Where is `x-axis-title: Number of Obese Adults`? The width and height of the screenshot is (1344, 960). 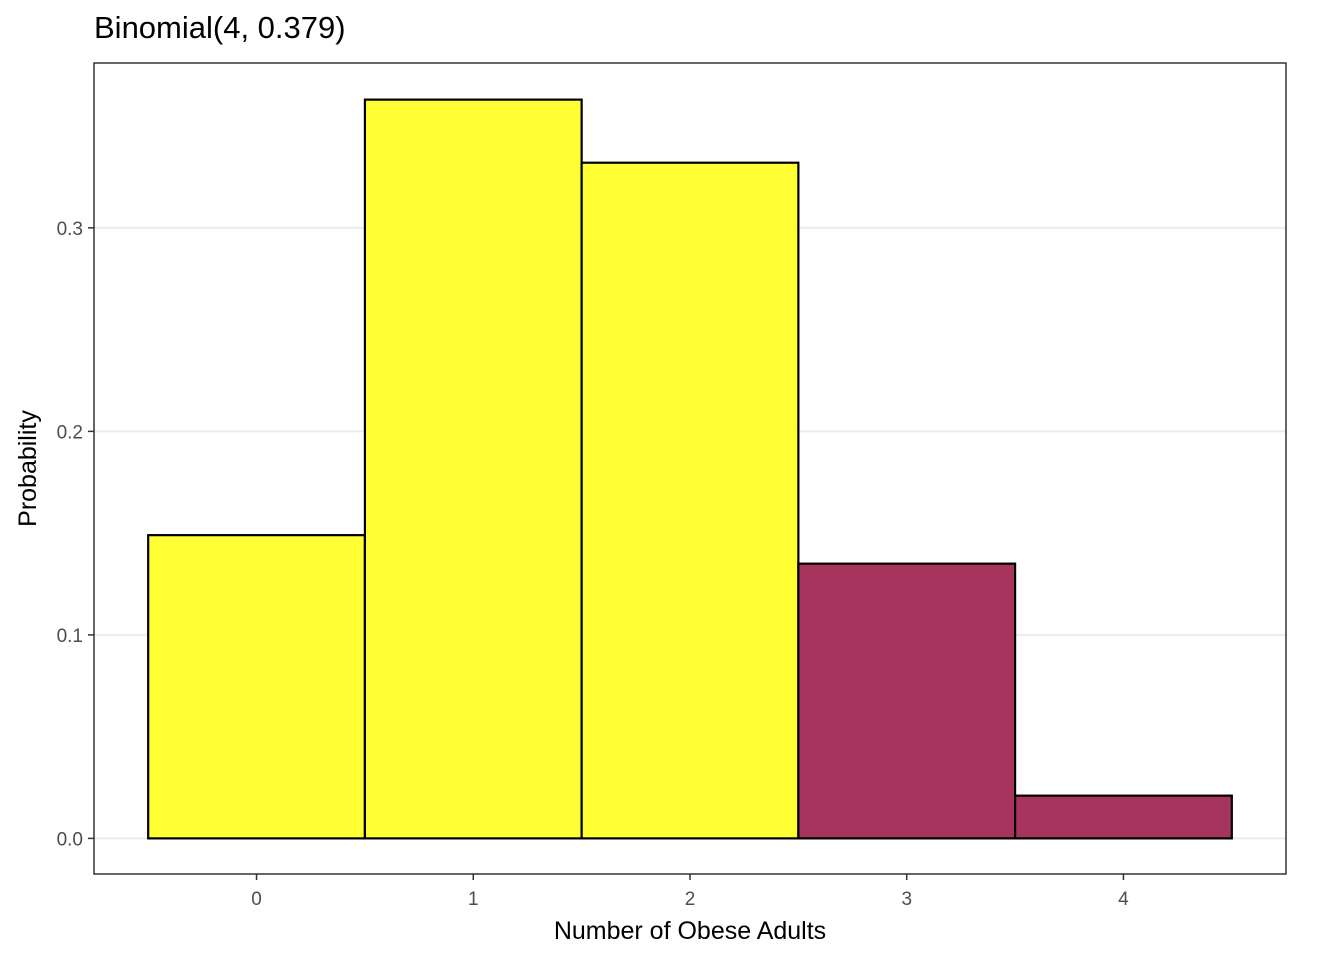
x-axis-title: Number of Obese Adults is located at coordinates (690, 931).